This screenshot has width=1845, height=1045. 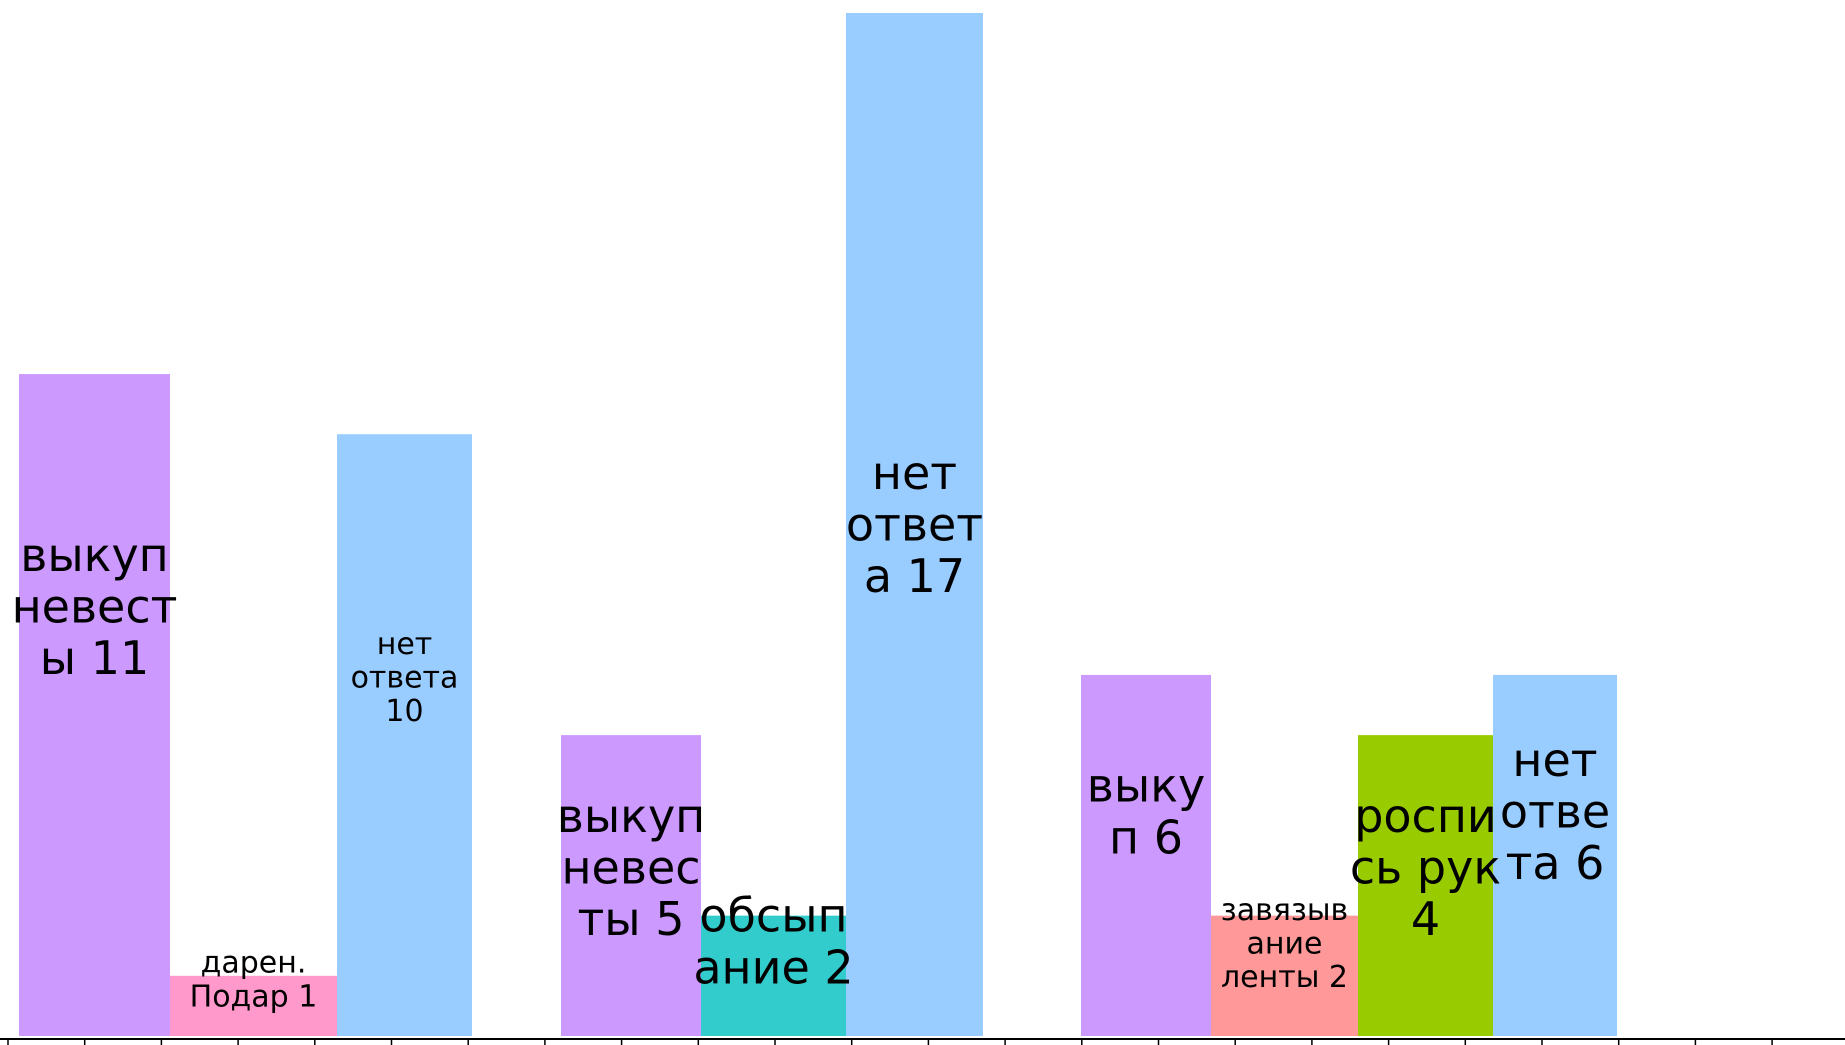 I want to click on x-axis, so click(x=922, y=1041).